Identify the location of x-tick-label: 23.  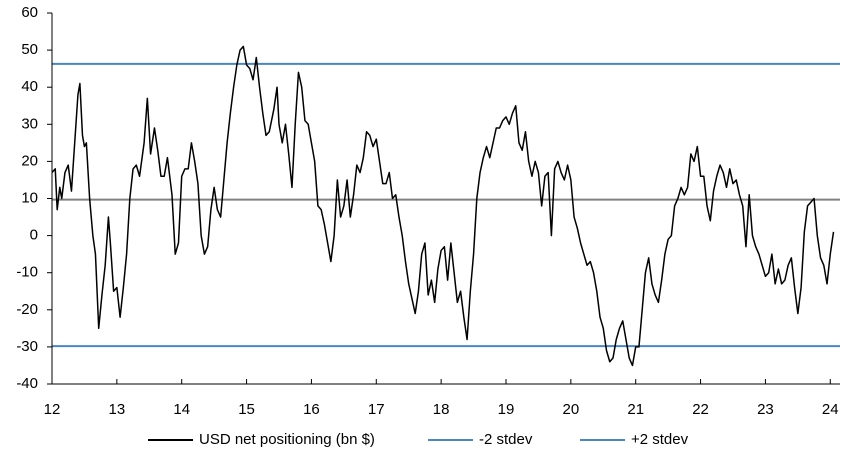
(765, 409).